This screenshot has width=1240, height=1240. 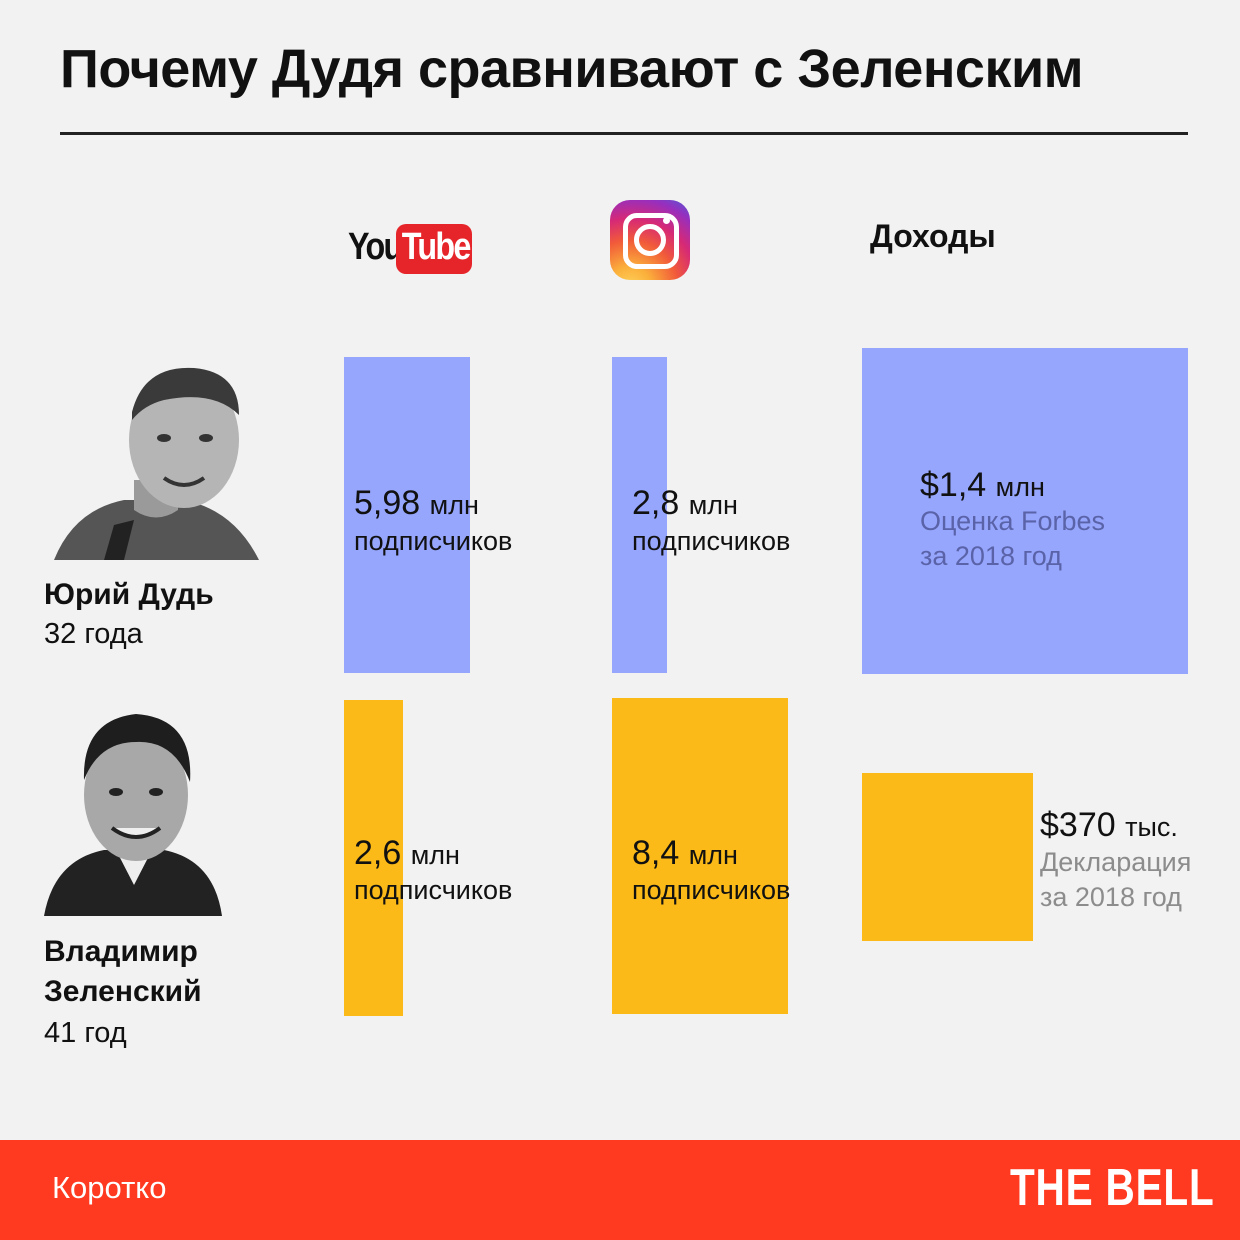 I want to click on income-column-header: Доходы, so click(x=933, y=236).